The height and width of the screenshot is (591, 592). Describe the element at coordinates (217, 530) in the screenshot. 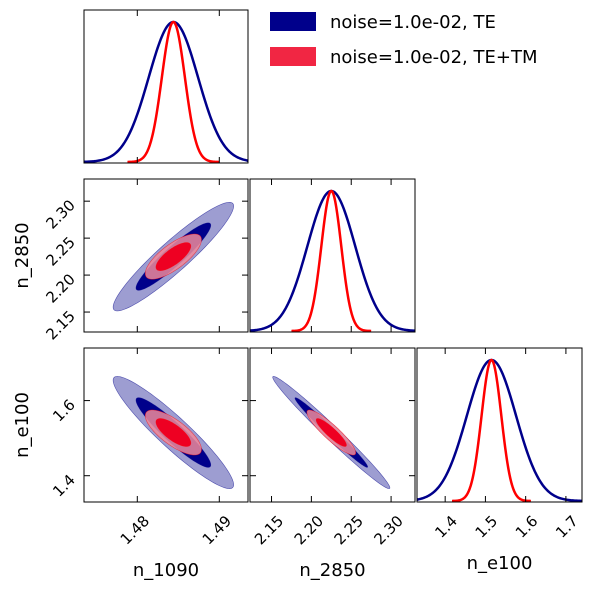

I see `x-tick-label: 1.49` at that location.